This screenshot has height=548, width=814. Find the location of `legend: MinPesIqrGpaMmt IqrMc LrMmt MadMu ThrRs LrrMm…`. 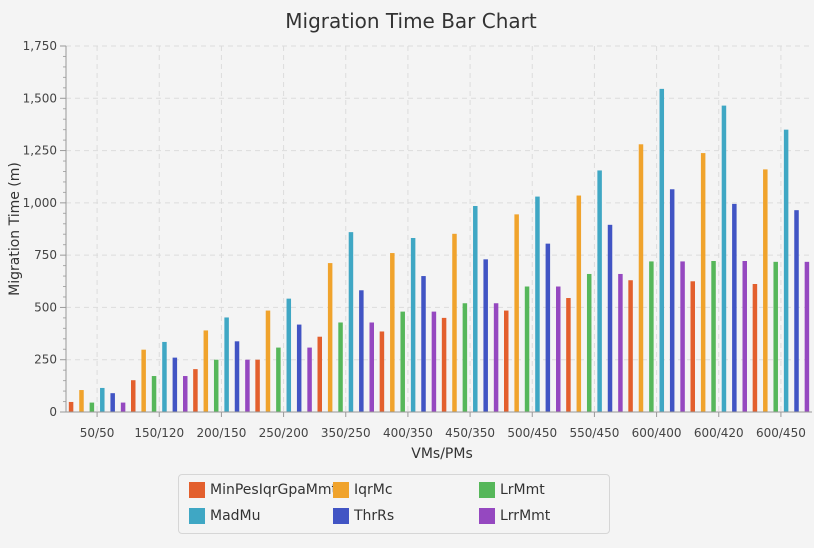

legend: MinPesIqrGpaMmt IqrMc LrMmt MadMu ThrRs LrrMm… is located at coordinates (394, 504).